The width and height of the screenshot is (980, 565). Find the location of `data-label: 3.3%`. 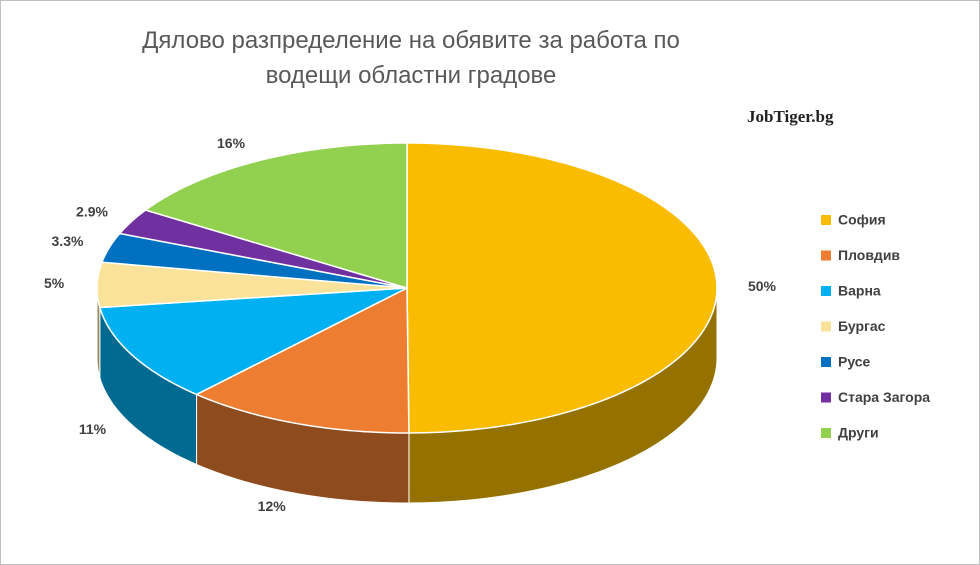

data-label: 3.3% is located at coordinates (68, 241).